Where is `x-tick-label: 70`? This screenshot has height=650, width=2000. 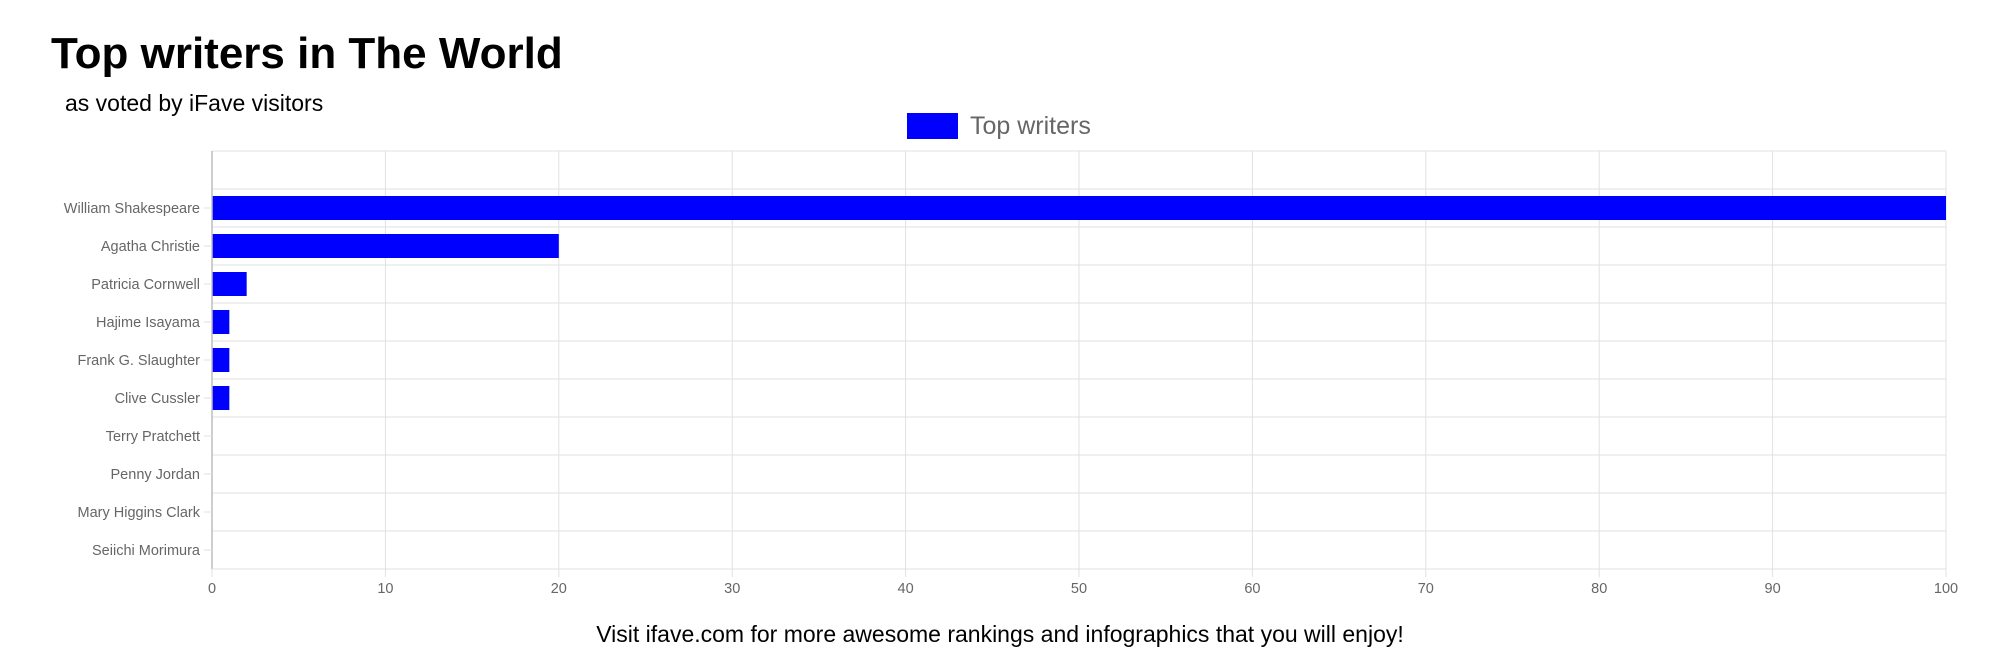 x-tick-label: 70 is located at coordinates (1426, 589).